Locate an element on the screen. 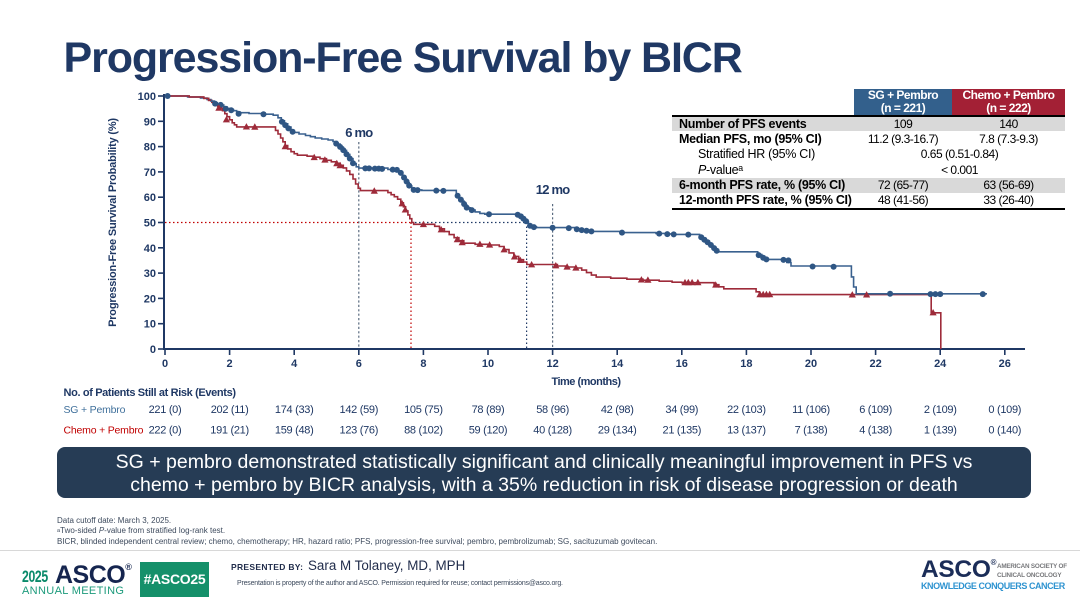 This screenshot has height=608, width=1080. svg-text: 12 is located at coordinates (552, 364).